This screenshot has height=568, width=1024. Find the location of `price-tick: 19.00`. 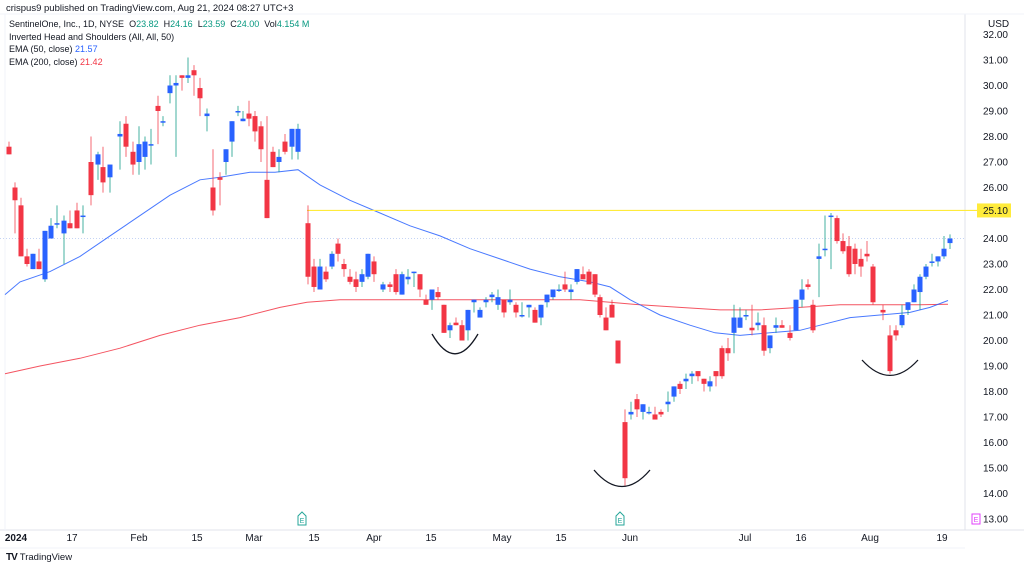

price-tick: 19.00 is located at coordinates (995, 367).